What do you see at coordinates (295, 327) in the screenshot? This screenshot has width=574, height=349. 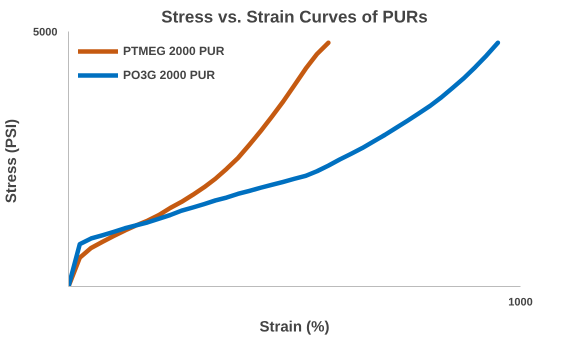 I see `x-axis-title: Strain (%)` at bounding box center [295, 327].